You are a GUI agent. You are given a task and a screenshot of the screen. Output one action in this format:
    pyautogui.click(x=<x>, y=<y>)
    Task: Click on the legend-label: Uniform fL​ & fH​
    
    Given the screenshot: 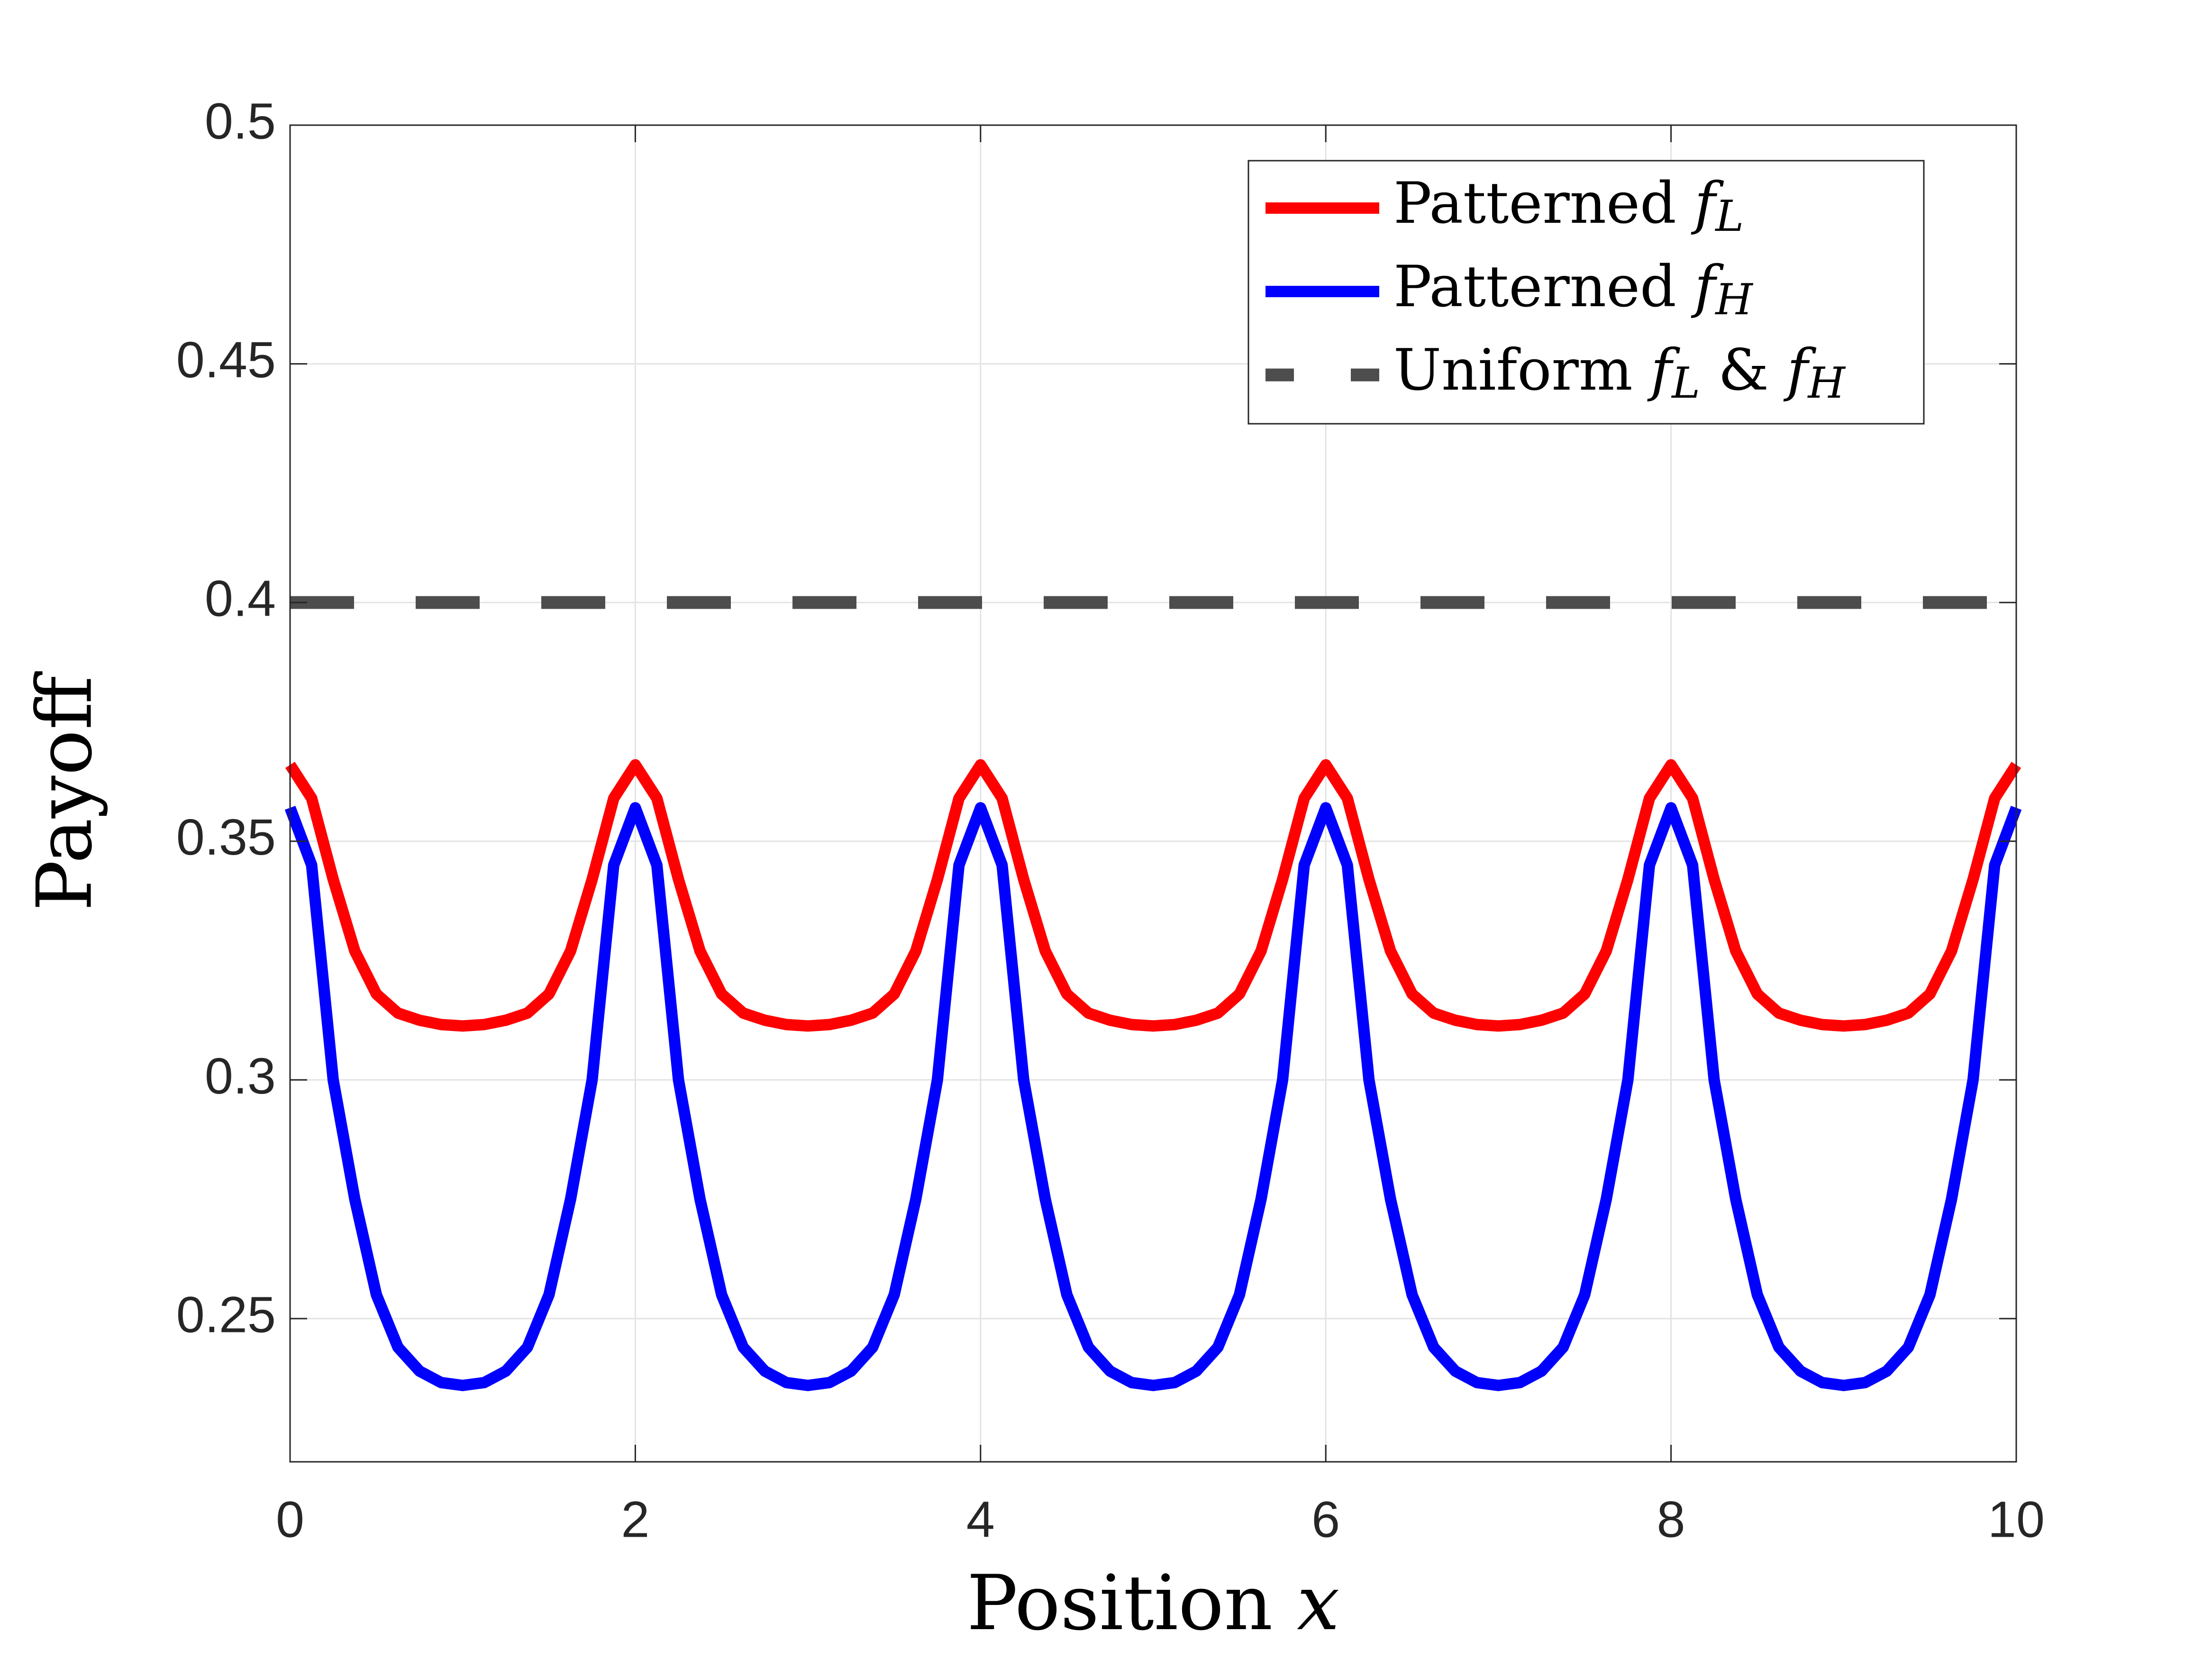 What is the action you would take?
    pyautogui.click(x=1619, y=372)
    